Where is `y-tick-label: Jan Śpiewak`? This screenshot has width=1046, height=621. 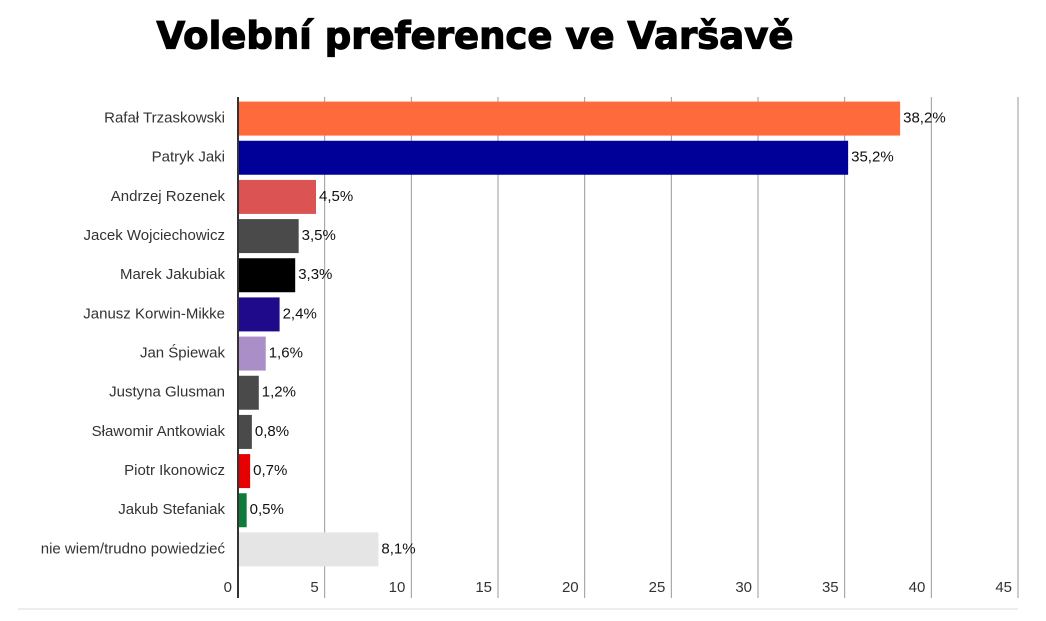 y-tick-label: Jan Śpiewak is located at coordinates (183, 353).